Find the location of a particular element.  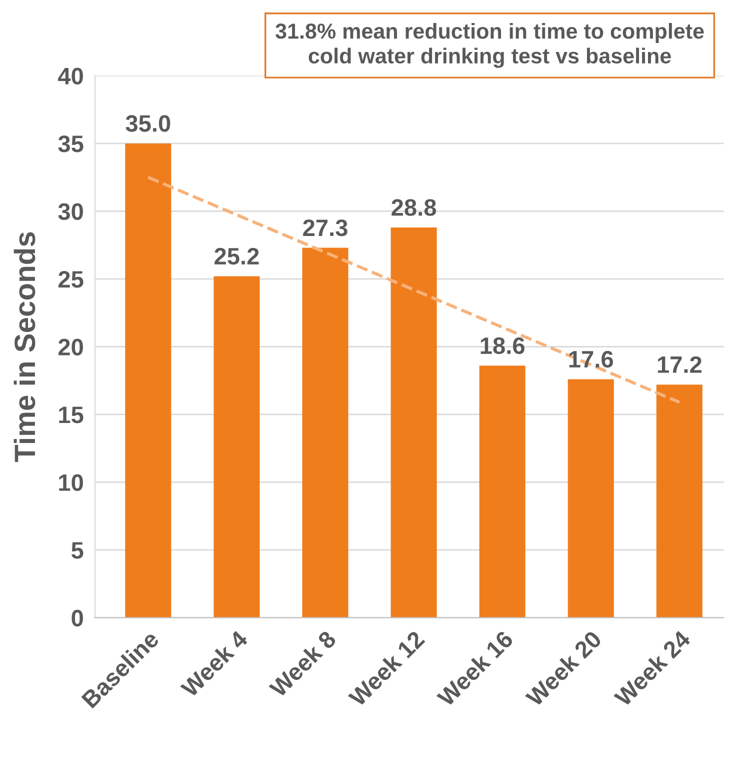

y-tick-label: 25 is located at coordinates (71, 279).